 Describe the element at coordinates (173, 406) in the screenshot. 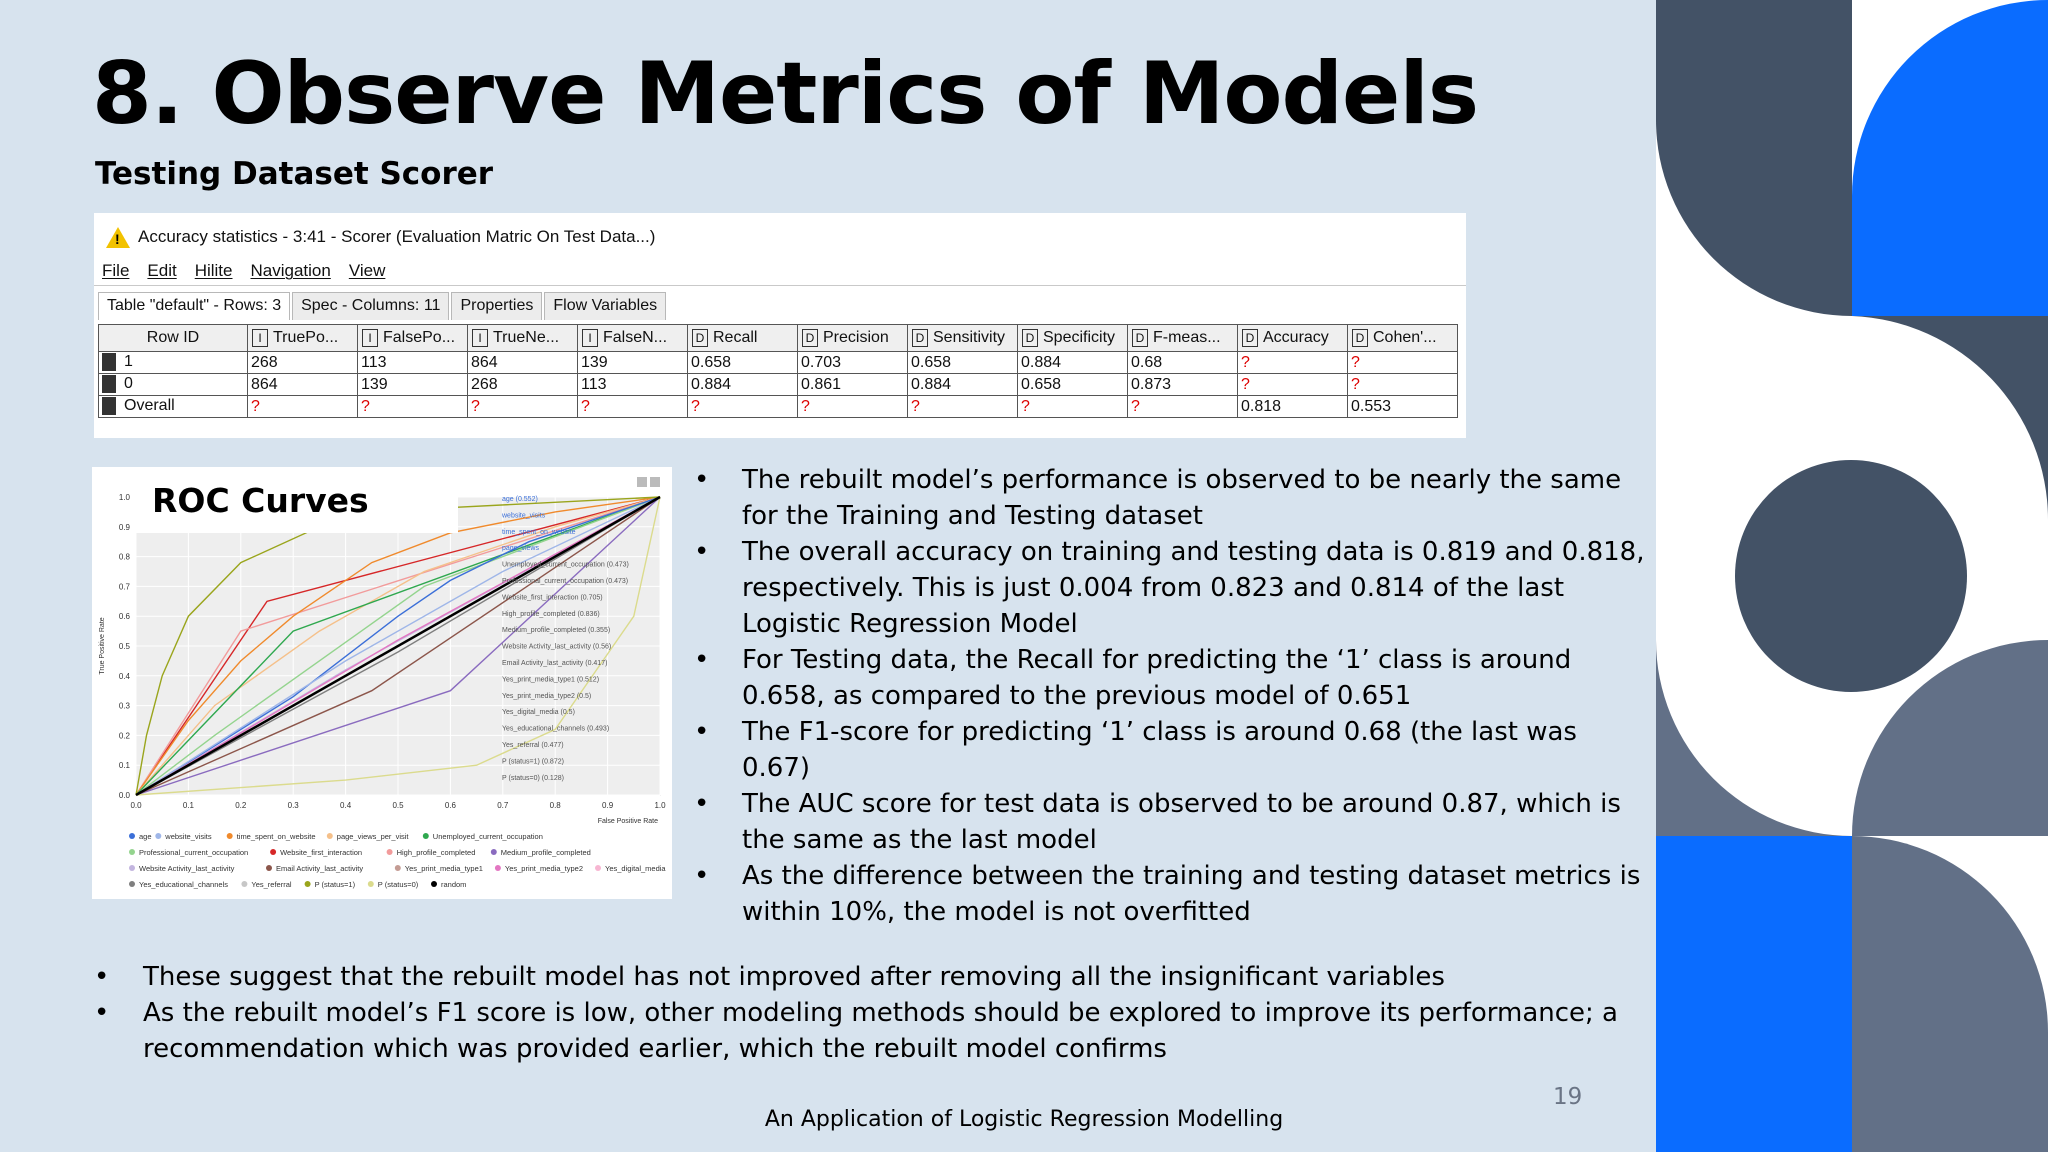

I see `row-id-cell: Overall` at that location.